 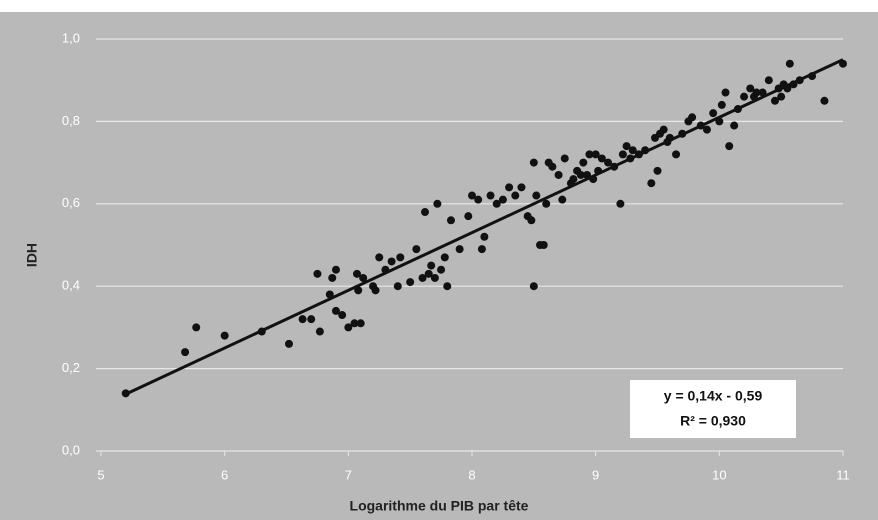 I want to click on x-tick-label: 11, so click(x=843, y=474).